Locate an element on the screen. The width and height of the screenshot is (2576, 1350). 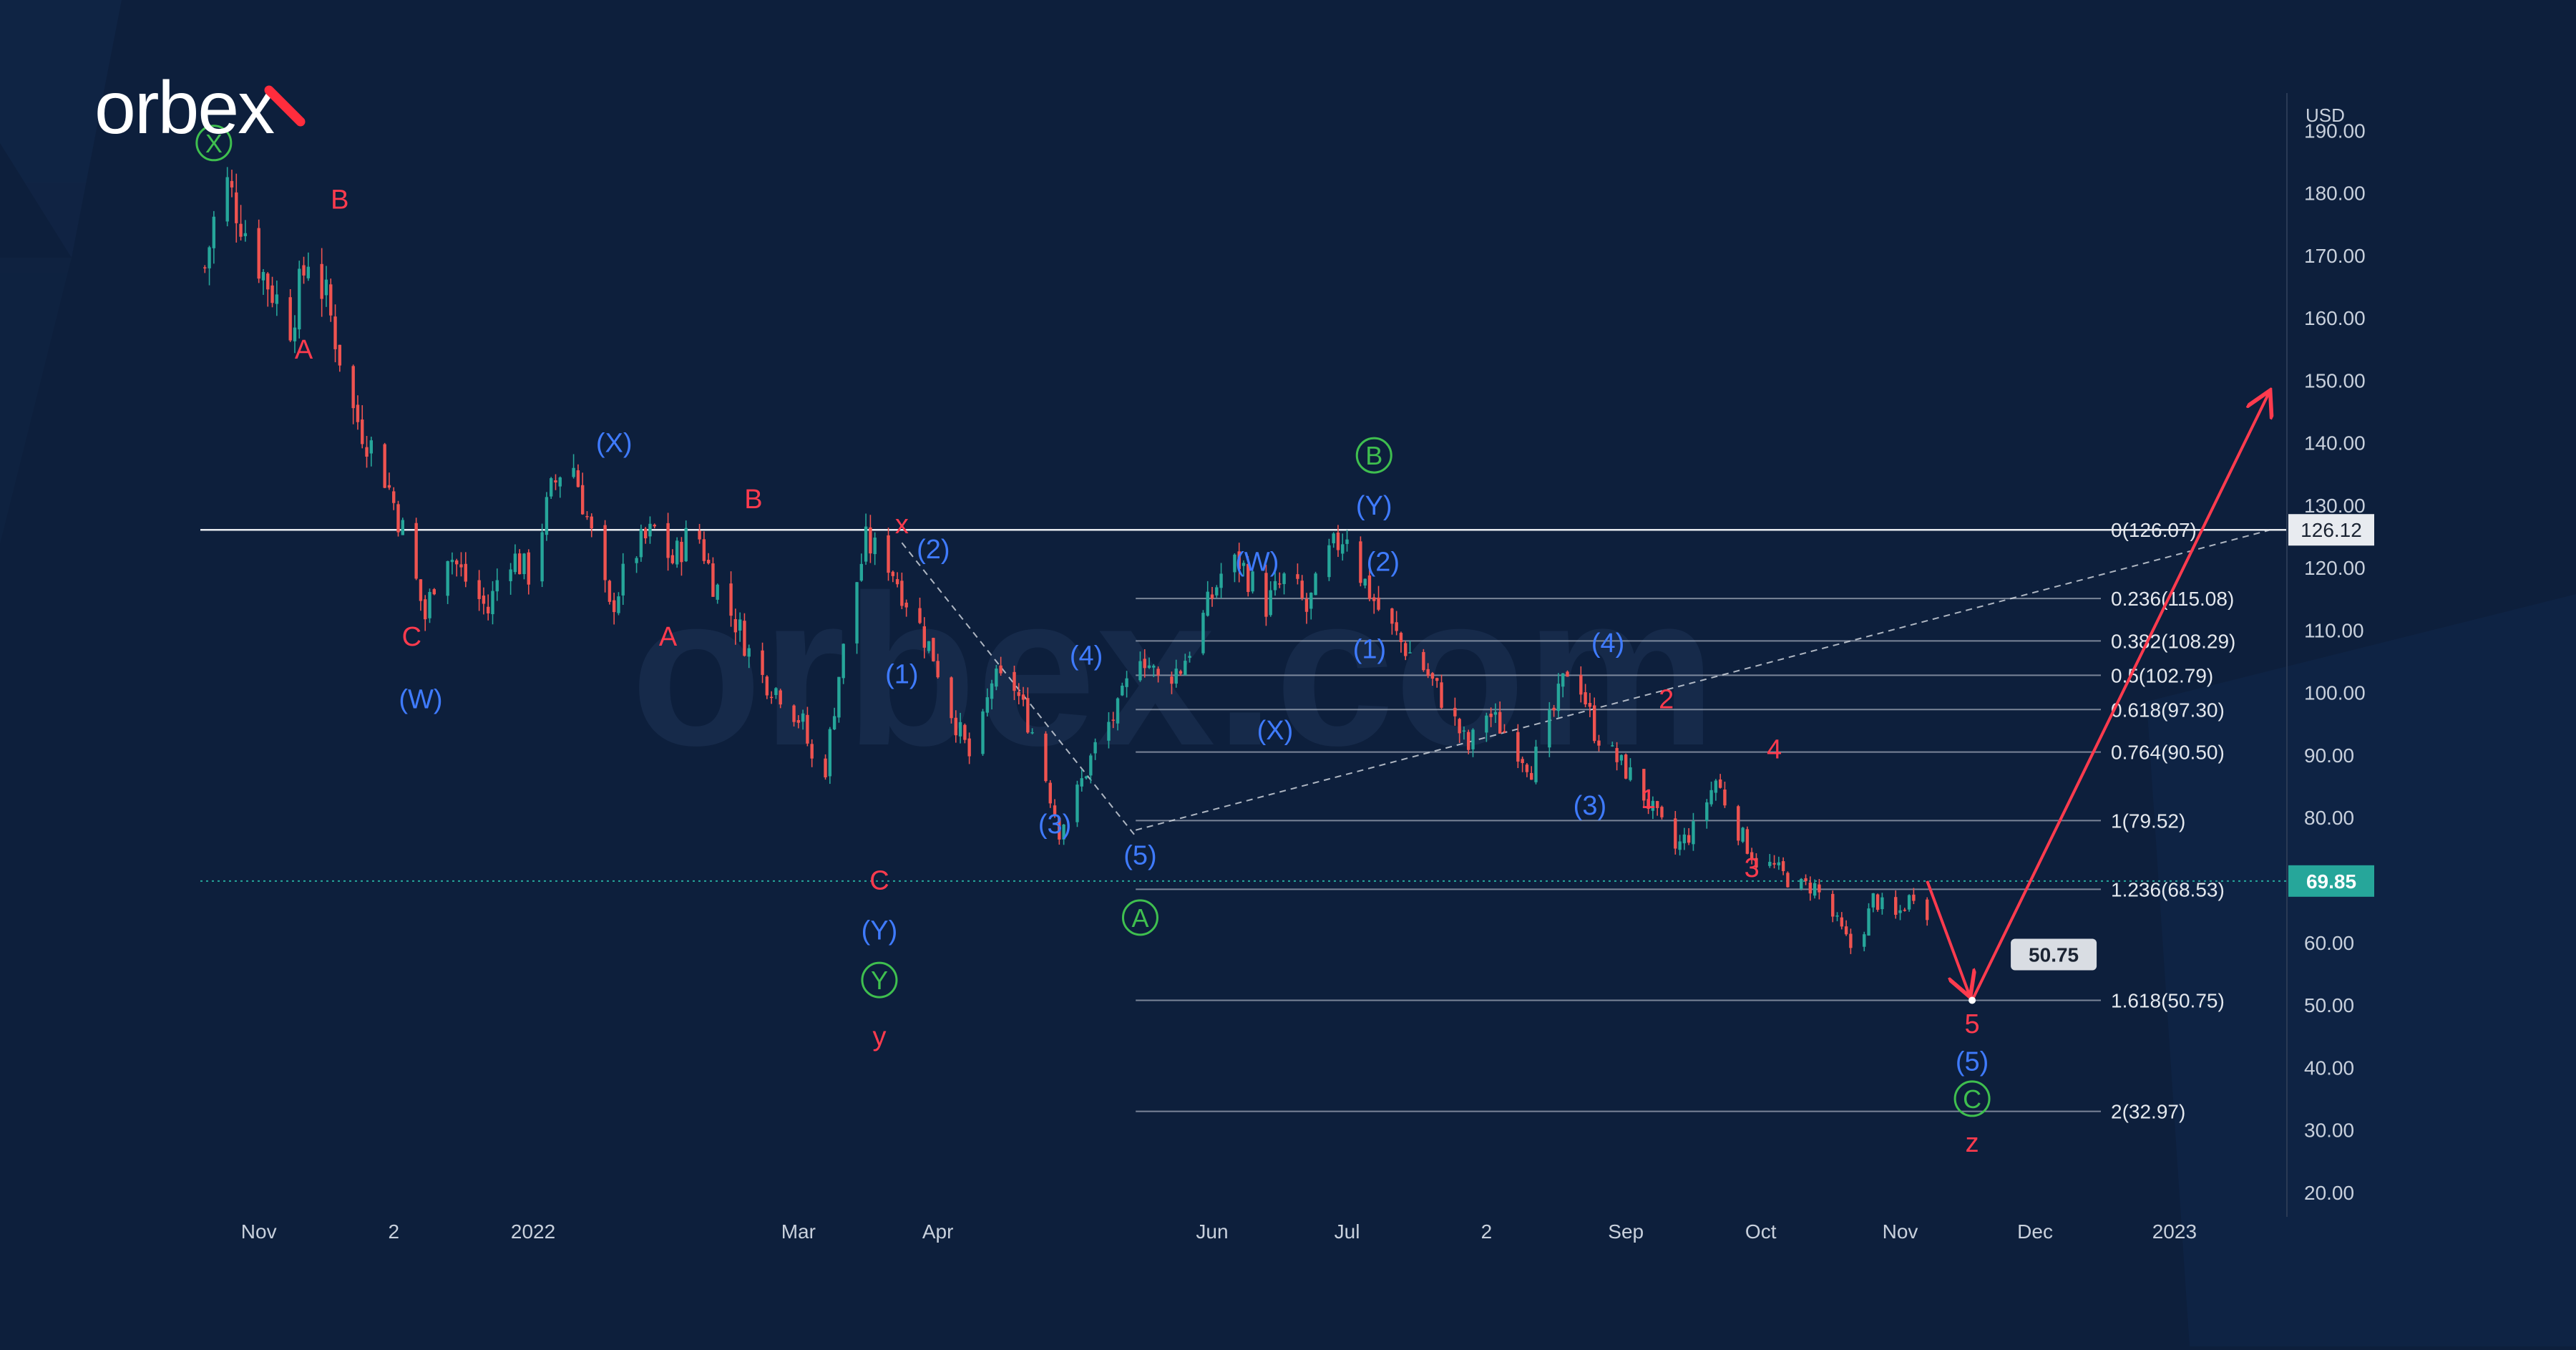
projection-down-arrow is located at coordinates (1947, 937).